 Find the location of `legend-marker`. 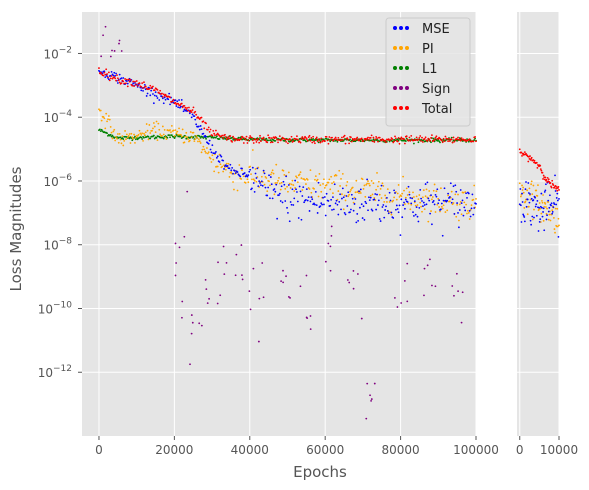

legend-marker is located at coordinates (395, 48).